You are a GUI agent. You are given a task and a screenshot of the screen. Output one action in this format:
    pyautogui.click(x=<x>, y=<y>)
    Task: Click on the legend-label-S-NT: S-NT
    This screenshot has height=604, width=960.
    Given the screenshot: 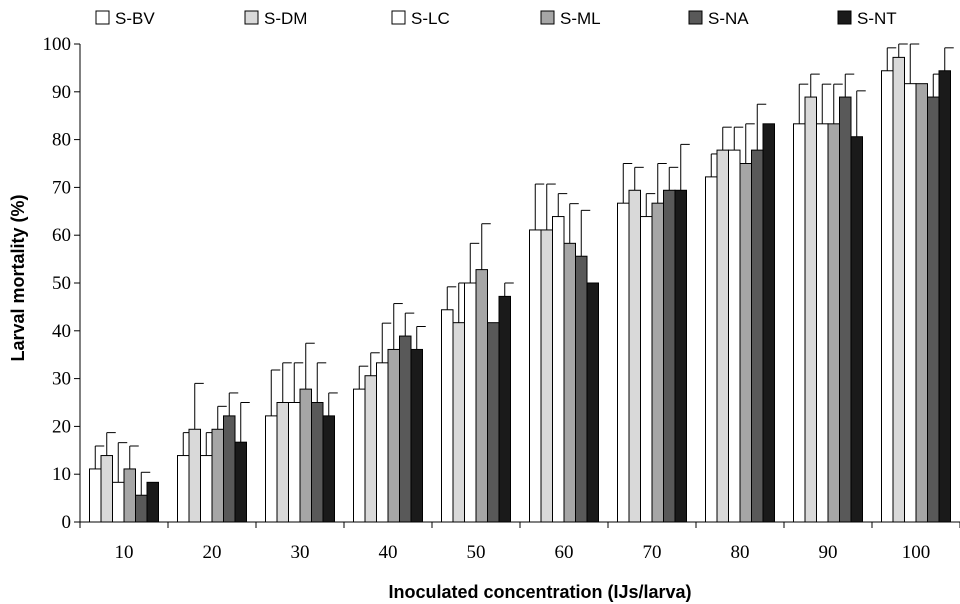 What is the action you would take?
    pyautogui.click(x=877, y=18)
    